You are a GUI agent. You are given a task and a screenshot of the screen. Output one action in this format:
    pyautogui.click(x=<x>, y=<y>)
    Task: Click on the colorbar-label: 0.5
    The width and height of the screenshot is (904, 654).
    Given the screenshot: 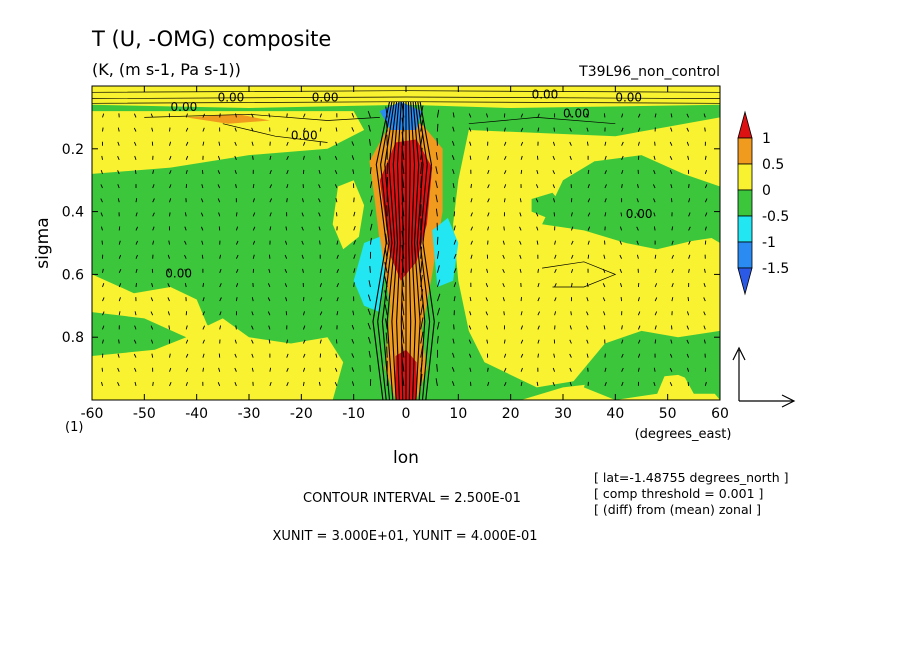 What is the action you would take?
    pyautogui.click(x=773, y=165)
    